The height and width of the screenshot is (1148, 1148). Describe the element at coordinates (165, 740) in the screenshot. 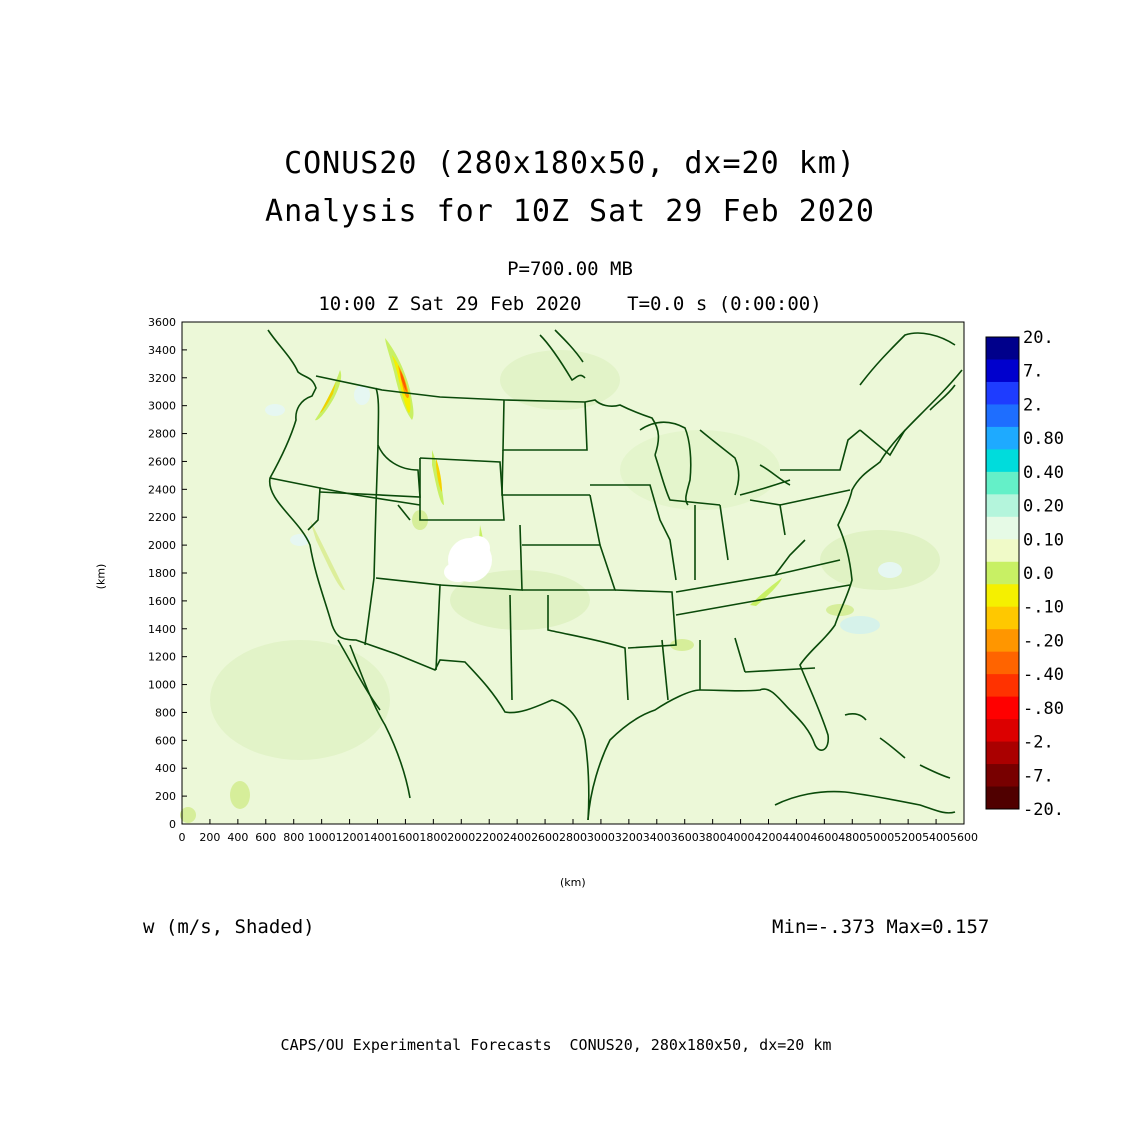

I see `y-tick-label: 600` at that location.